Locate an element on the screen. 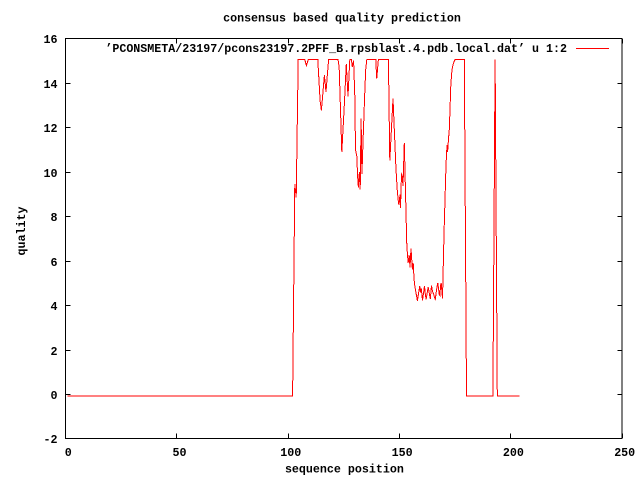 The height and width of the screenshot is (480, 640). svg-text: 150 is located at coordinates (402, 453).